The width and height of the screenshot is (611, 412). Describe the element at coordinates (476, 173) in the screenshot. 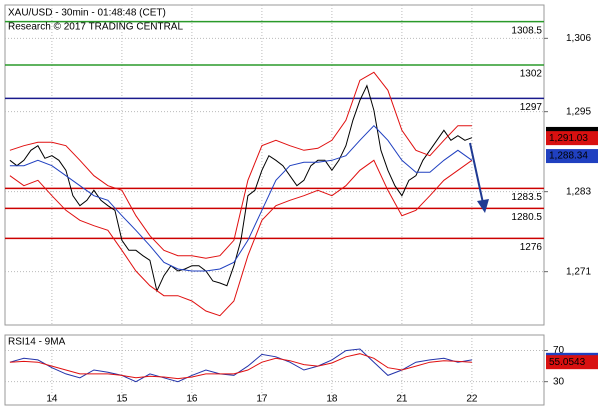

I see `forecast-arrow` at that location.